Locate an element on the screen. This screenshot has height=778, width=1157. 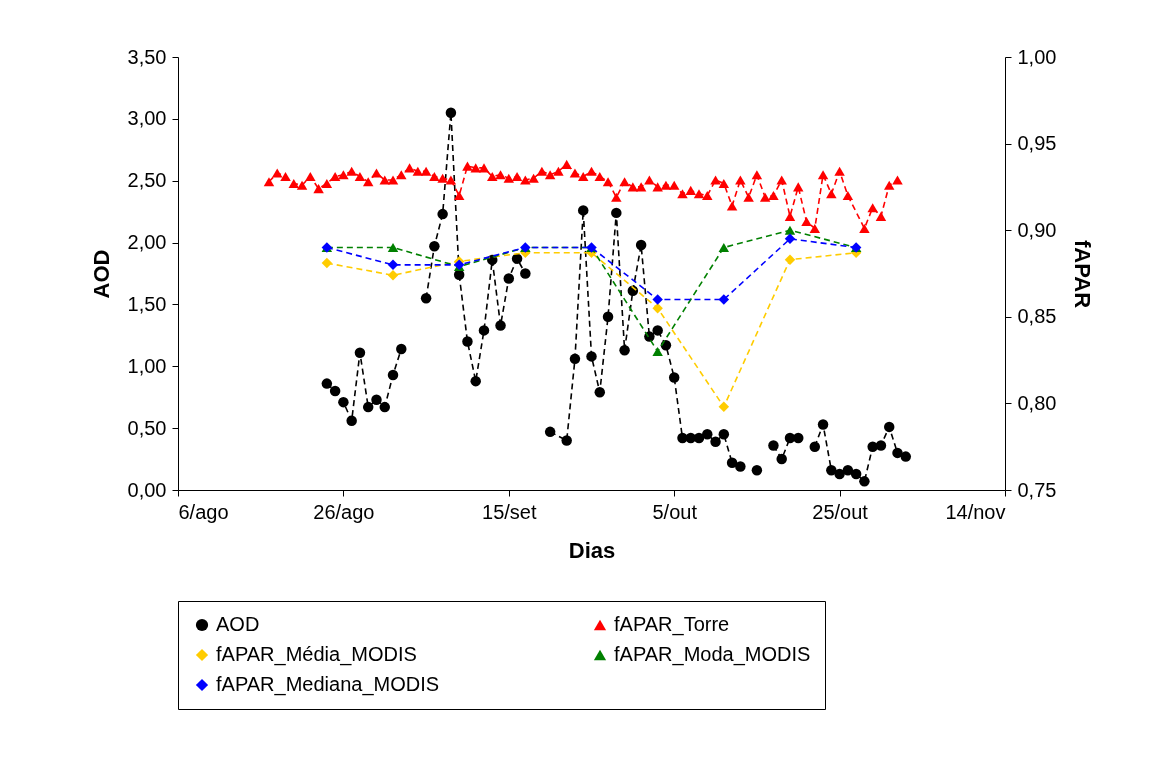
y-tick-label: 0,50 is located at coordinates (147, 427).